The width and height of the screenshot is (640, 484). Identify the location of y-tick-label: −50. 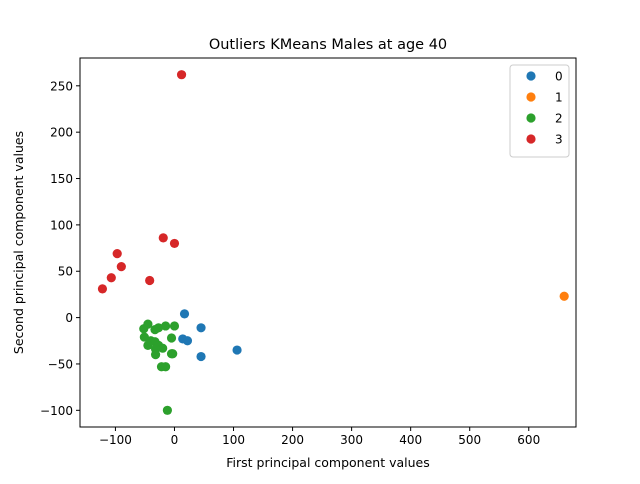
(60, 364).